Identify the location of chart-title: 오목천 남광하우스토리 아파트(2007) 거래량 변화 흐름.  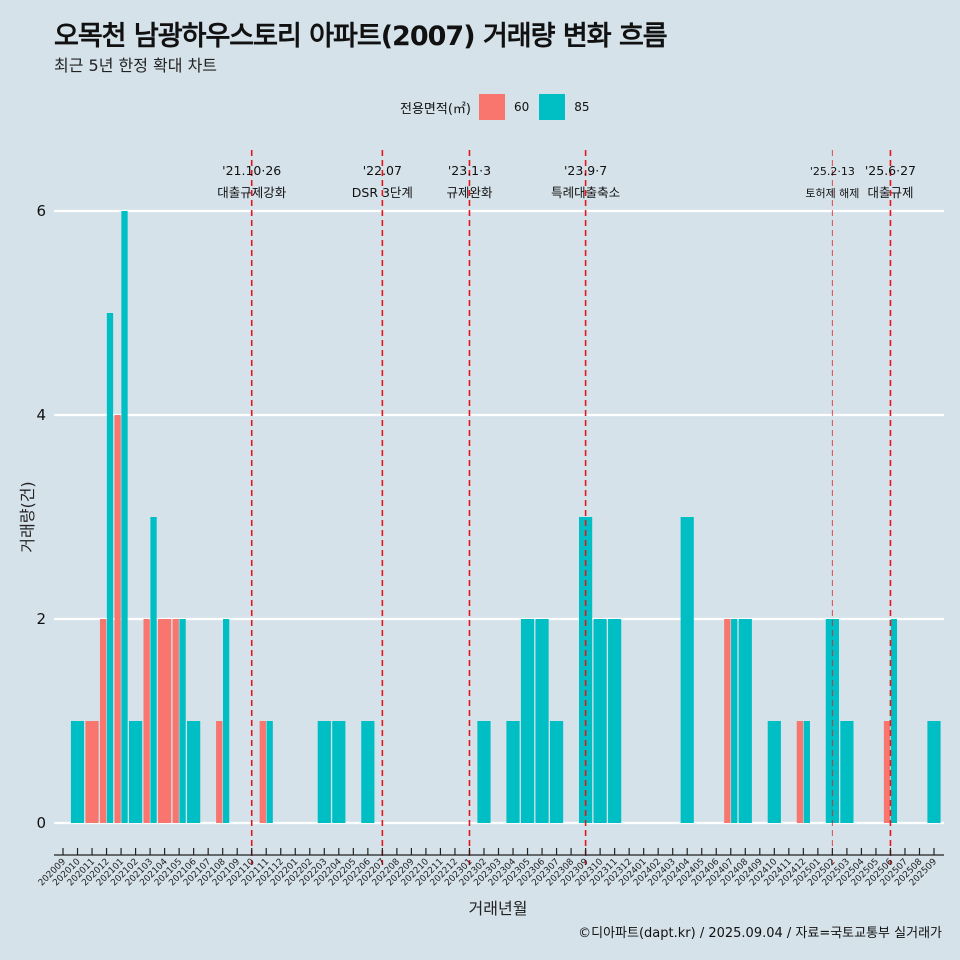
(361, 36).